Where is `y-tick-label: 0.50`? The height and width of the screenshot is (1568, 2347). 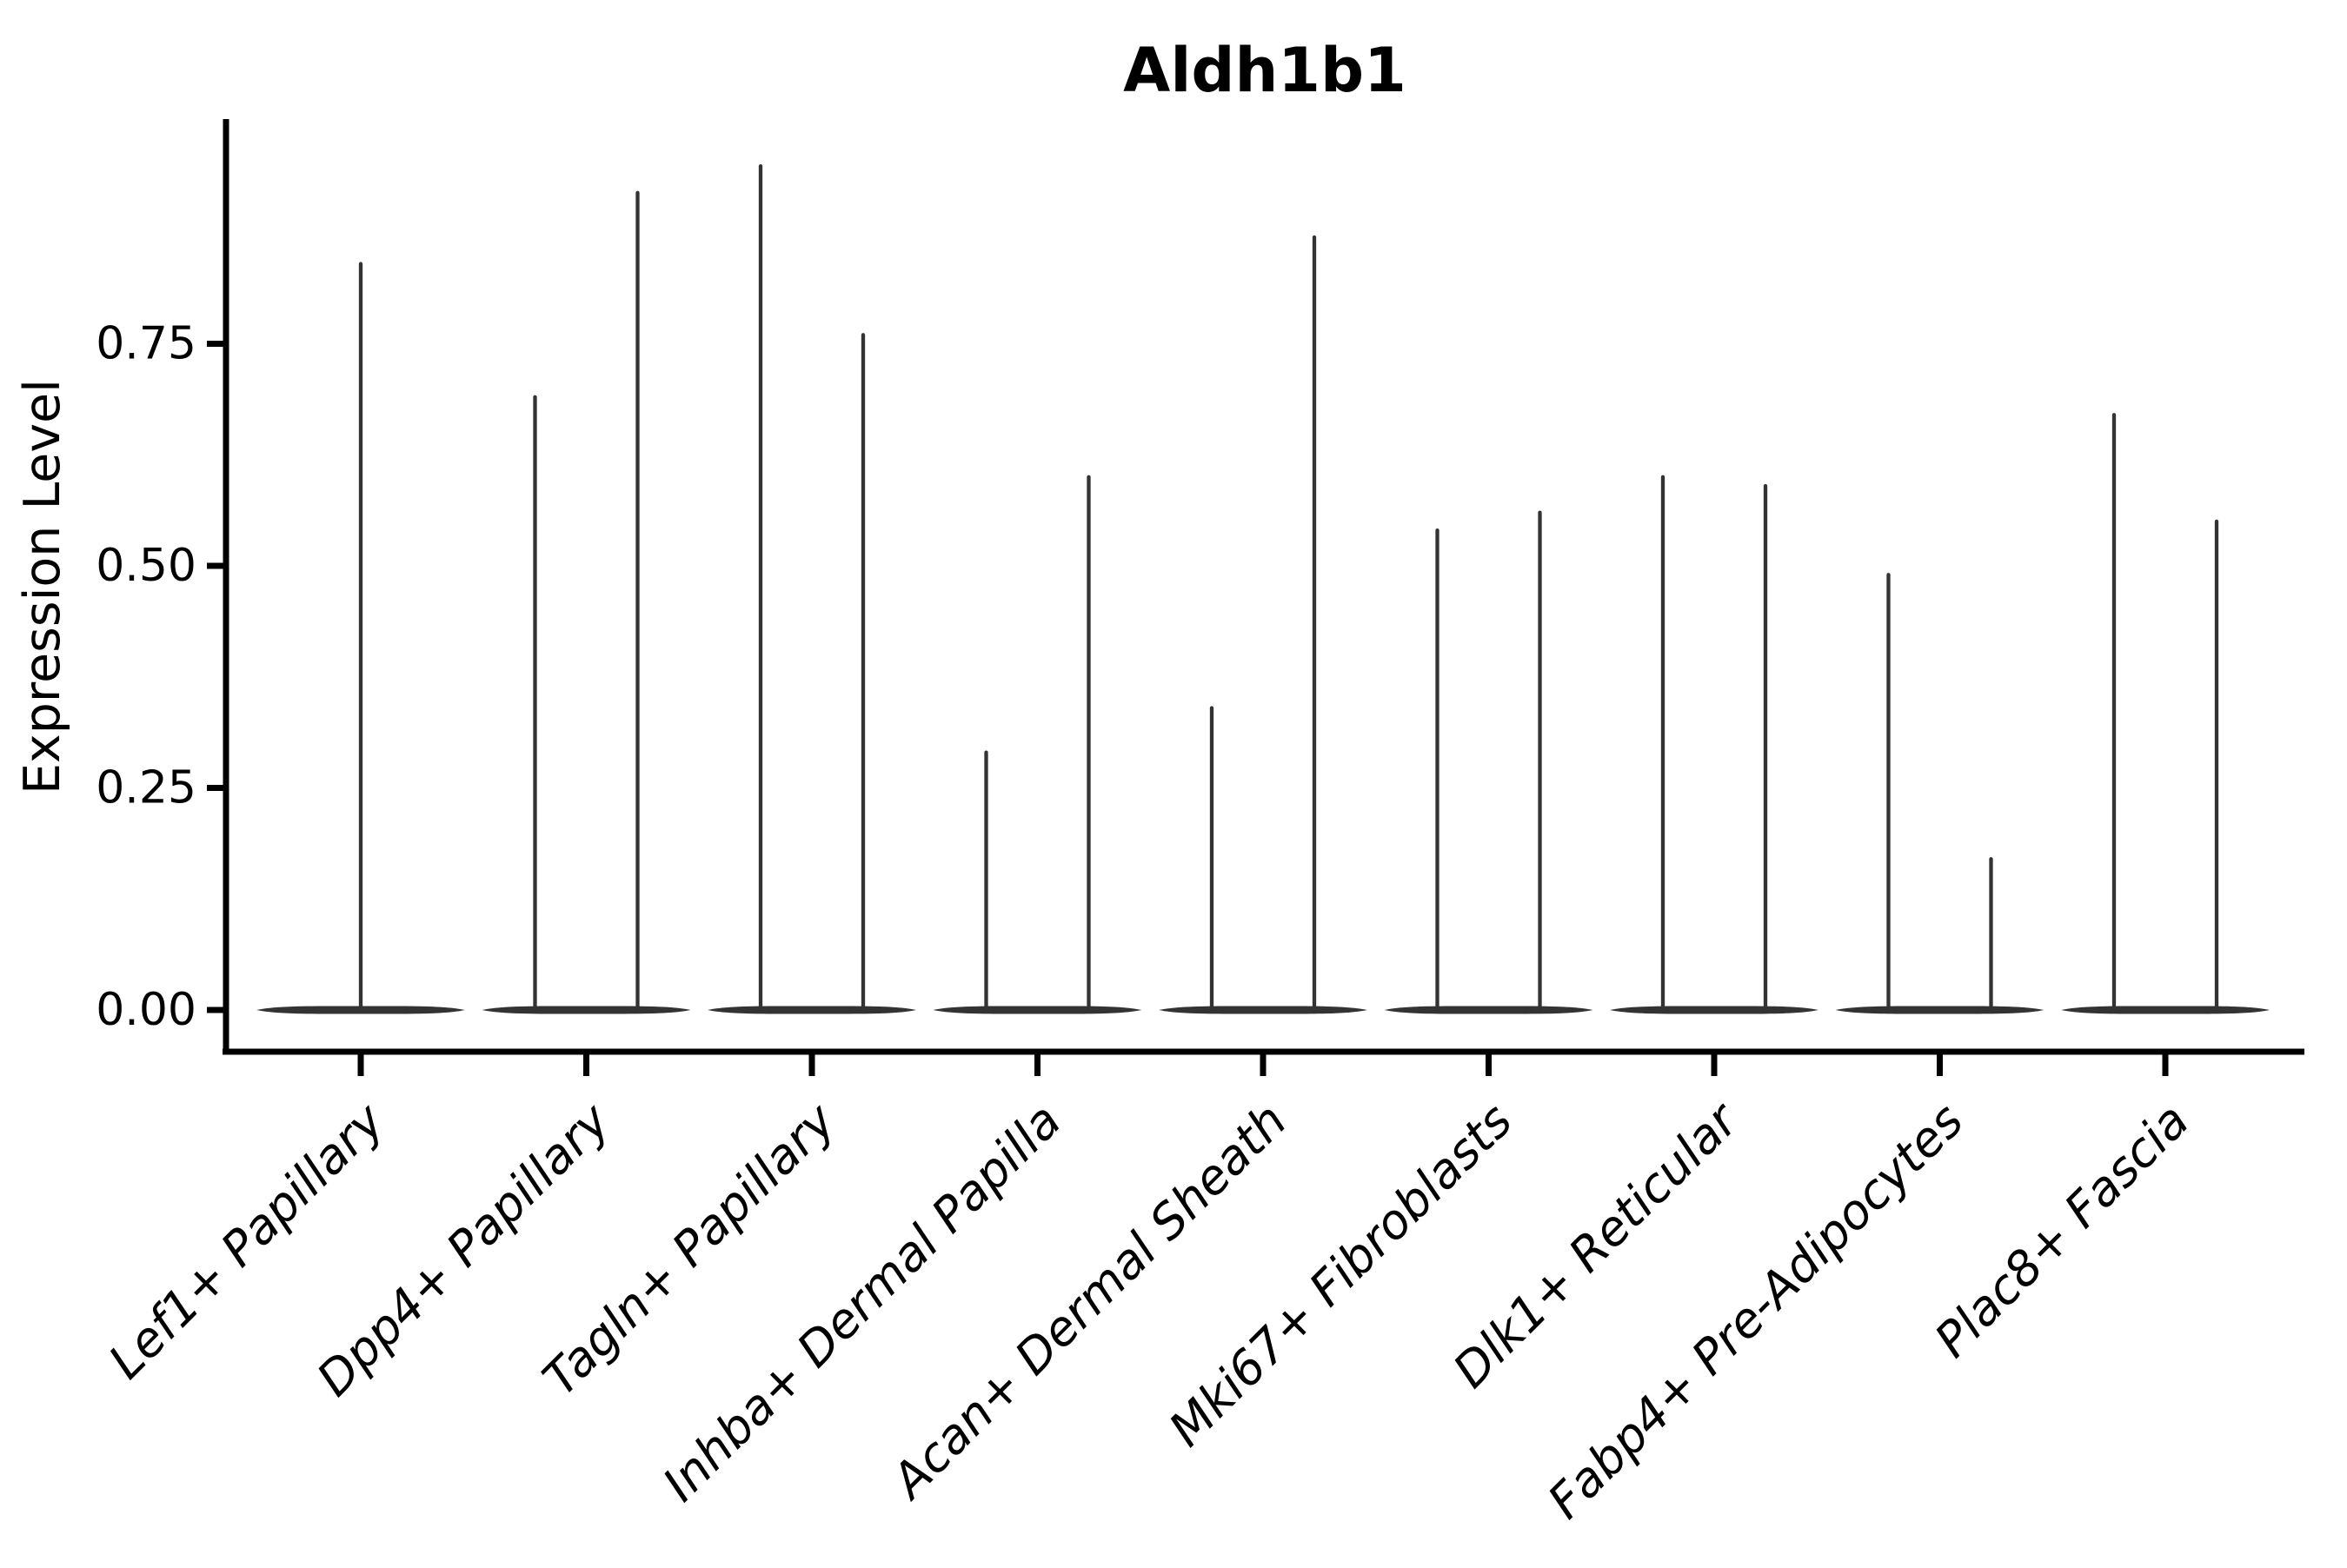 y-tick-label: 0.50 is located at coordinates (146, 566).